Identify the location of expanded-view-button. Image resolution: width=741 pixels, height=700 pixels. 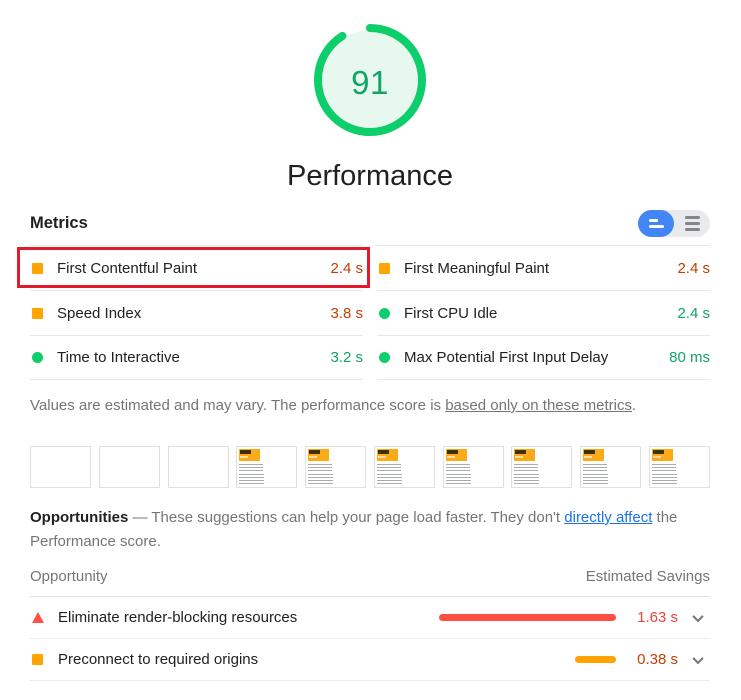
(692, 223).